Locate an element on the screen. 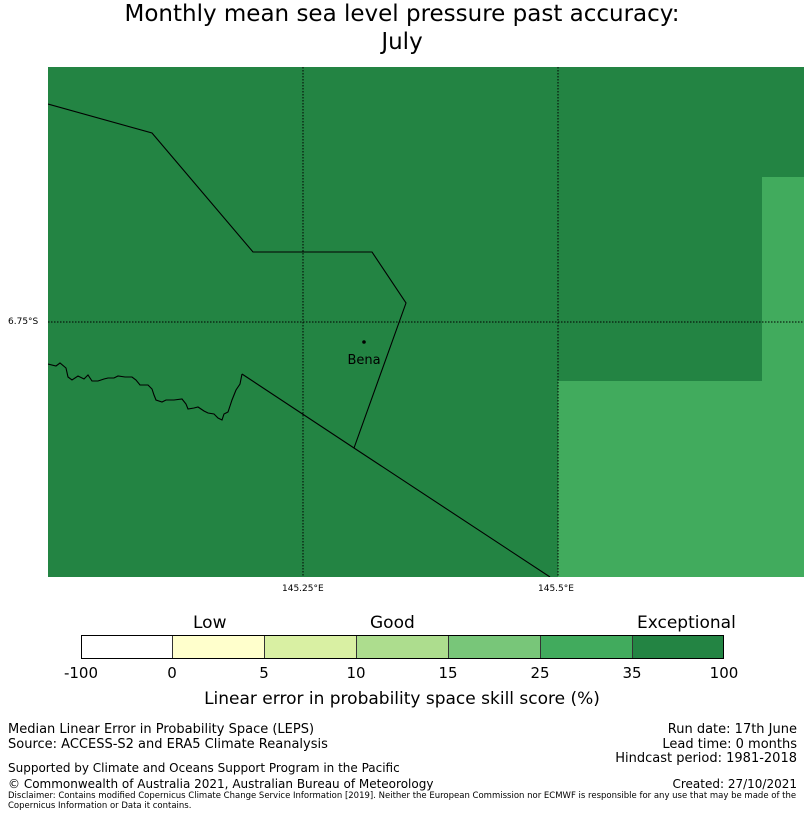 The width and height of the screenshot is (804, 816). colorbar-tick-1: 0 is located at coordinates (172, 673).